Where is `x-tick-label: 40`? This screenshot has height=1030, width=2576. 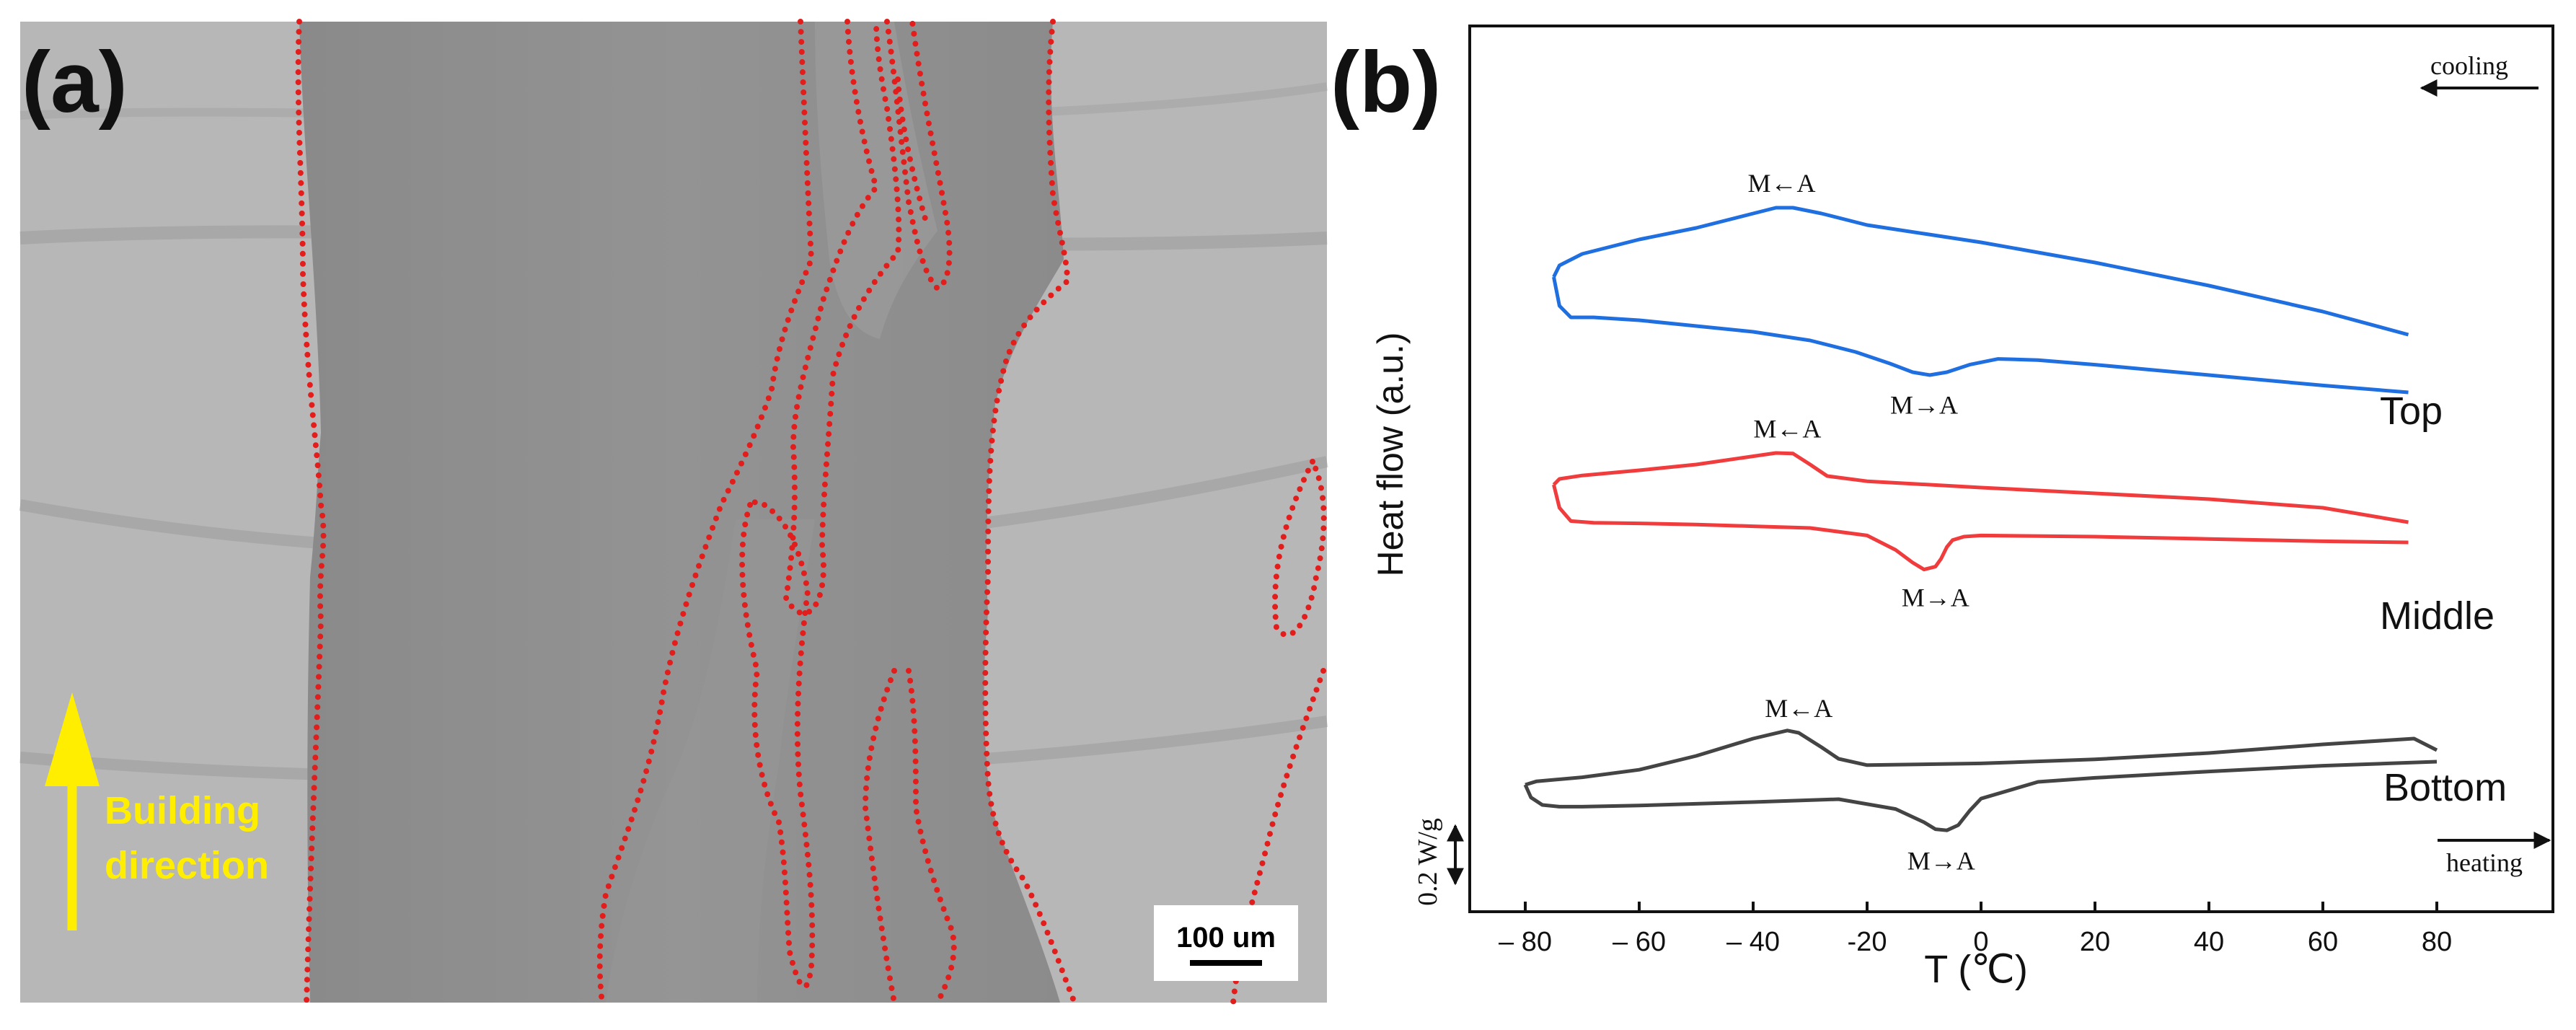
x-tick-label: 40 is located at coordinates (2209, 942).